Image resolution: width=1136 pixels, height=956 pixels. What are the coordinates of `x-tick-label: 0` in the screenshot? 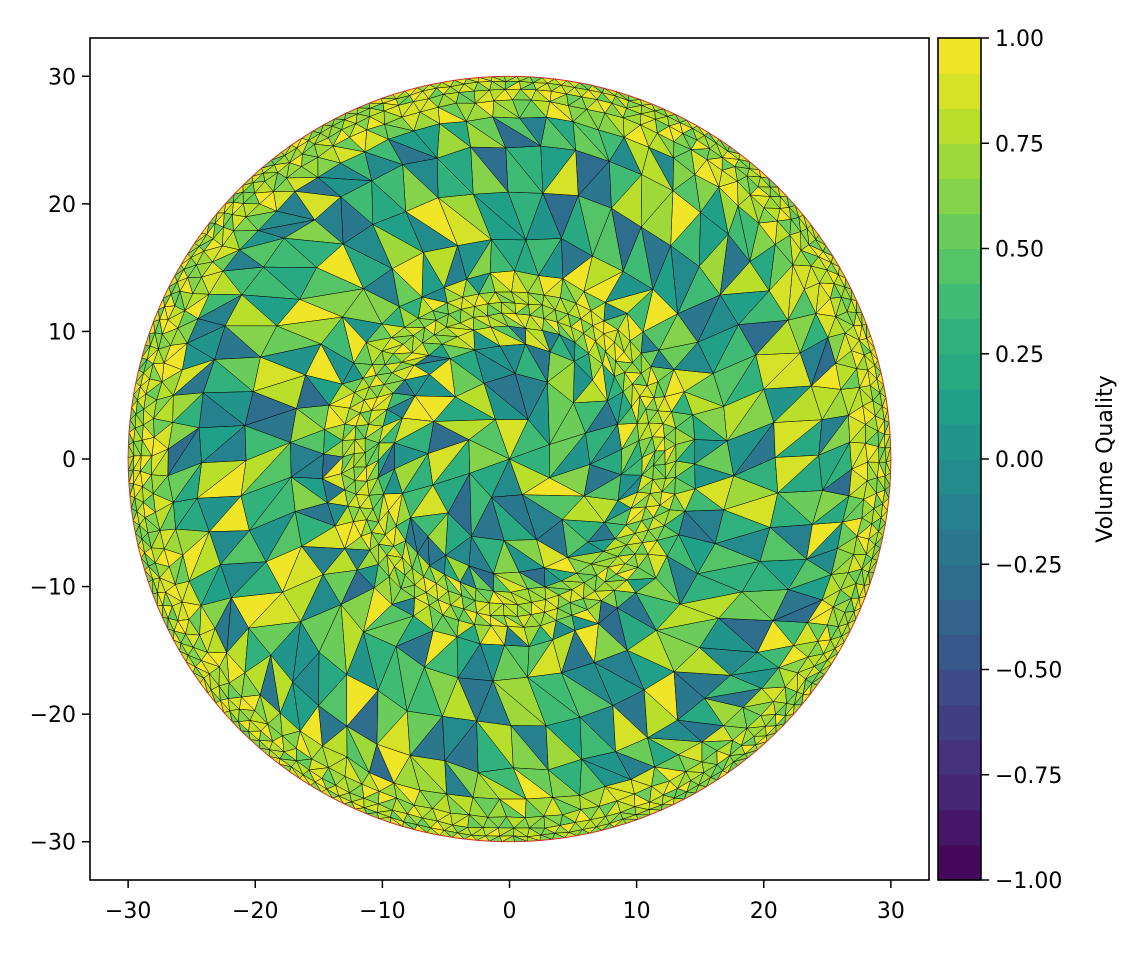 It's located at (510, 911).